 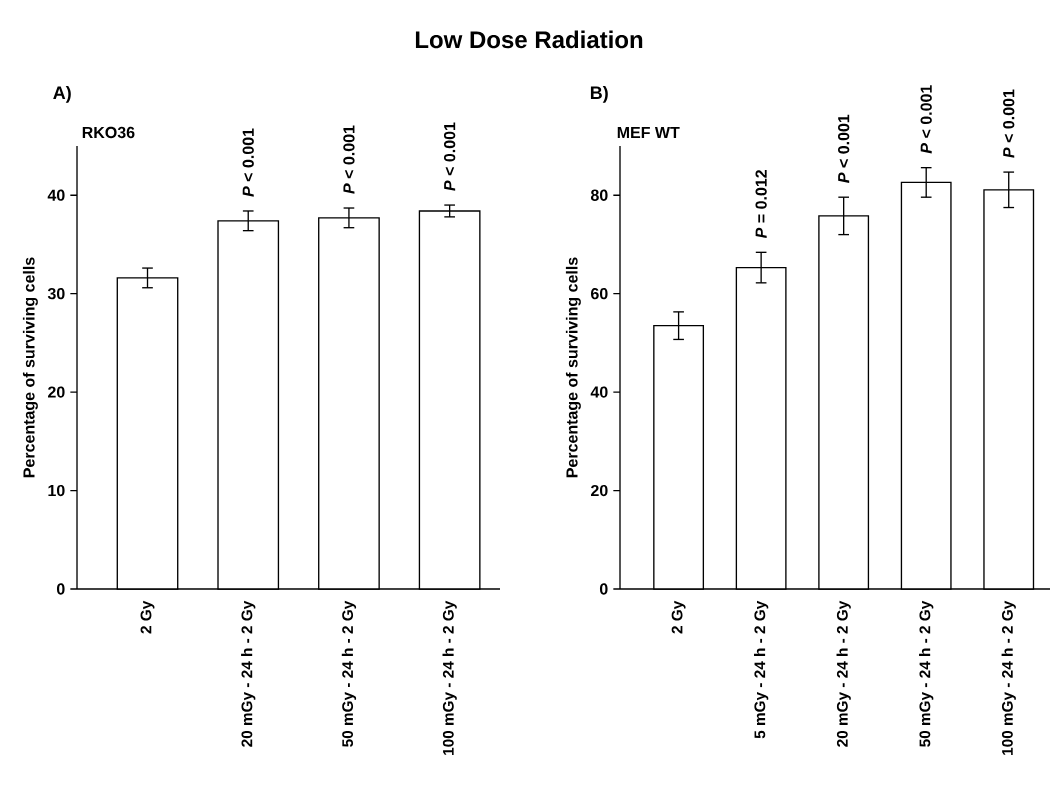 What do you see at coordinates (56, 293) in the screenshot?
I see `y-tick-label: 30` at bounding box center [56, 293].